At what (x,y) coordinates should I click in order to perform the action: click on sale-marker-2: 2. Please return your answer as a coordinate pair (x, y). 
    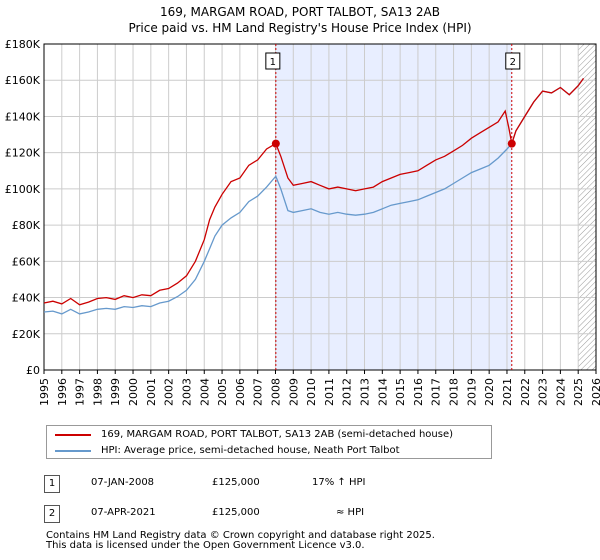
    Looking at the image, I should click on (52, 514).